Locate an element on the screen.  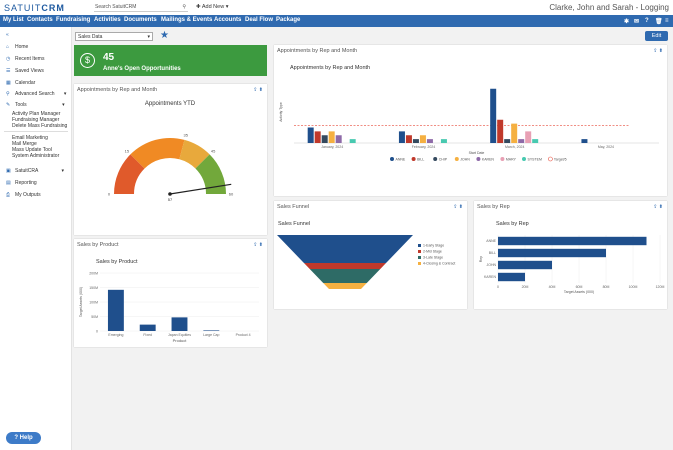
sidebar-item-tools: ✎ Tools ▾ is located at coordinates (35, 105).